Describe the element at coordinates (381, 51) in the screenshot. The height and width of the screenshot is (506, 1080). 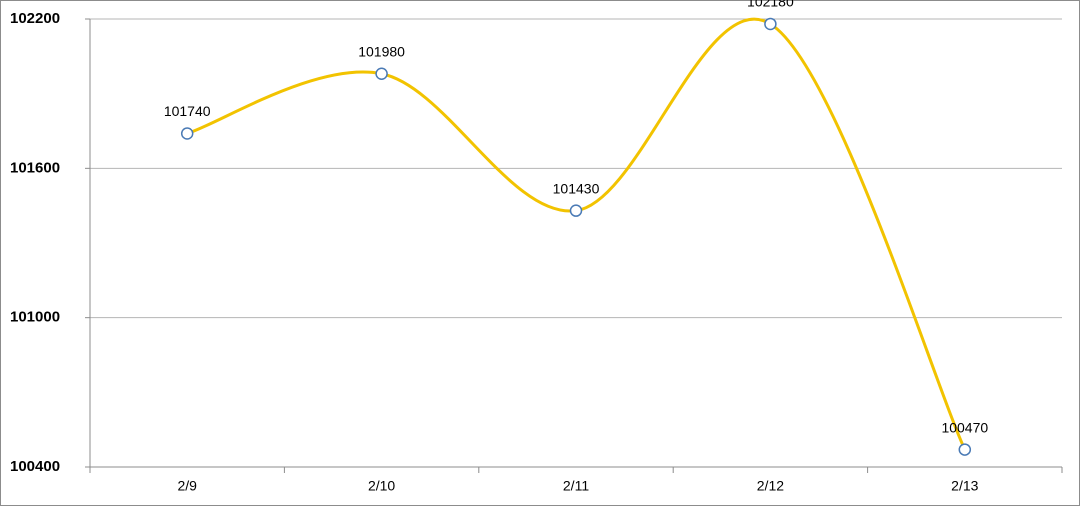
I see `data-label: 101980` at that location.